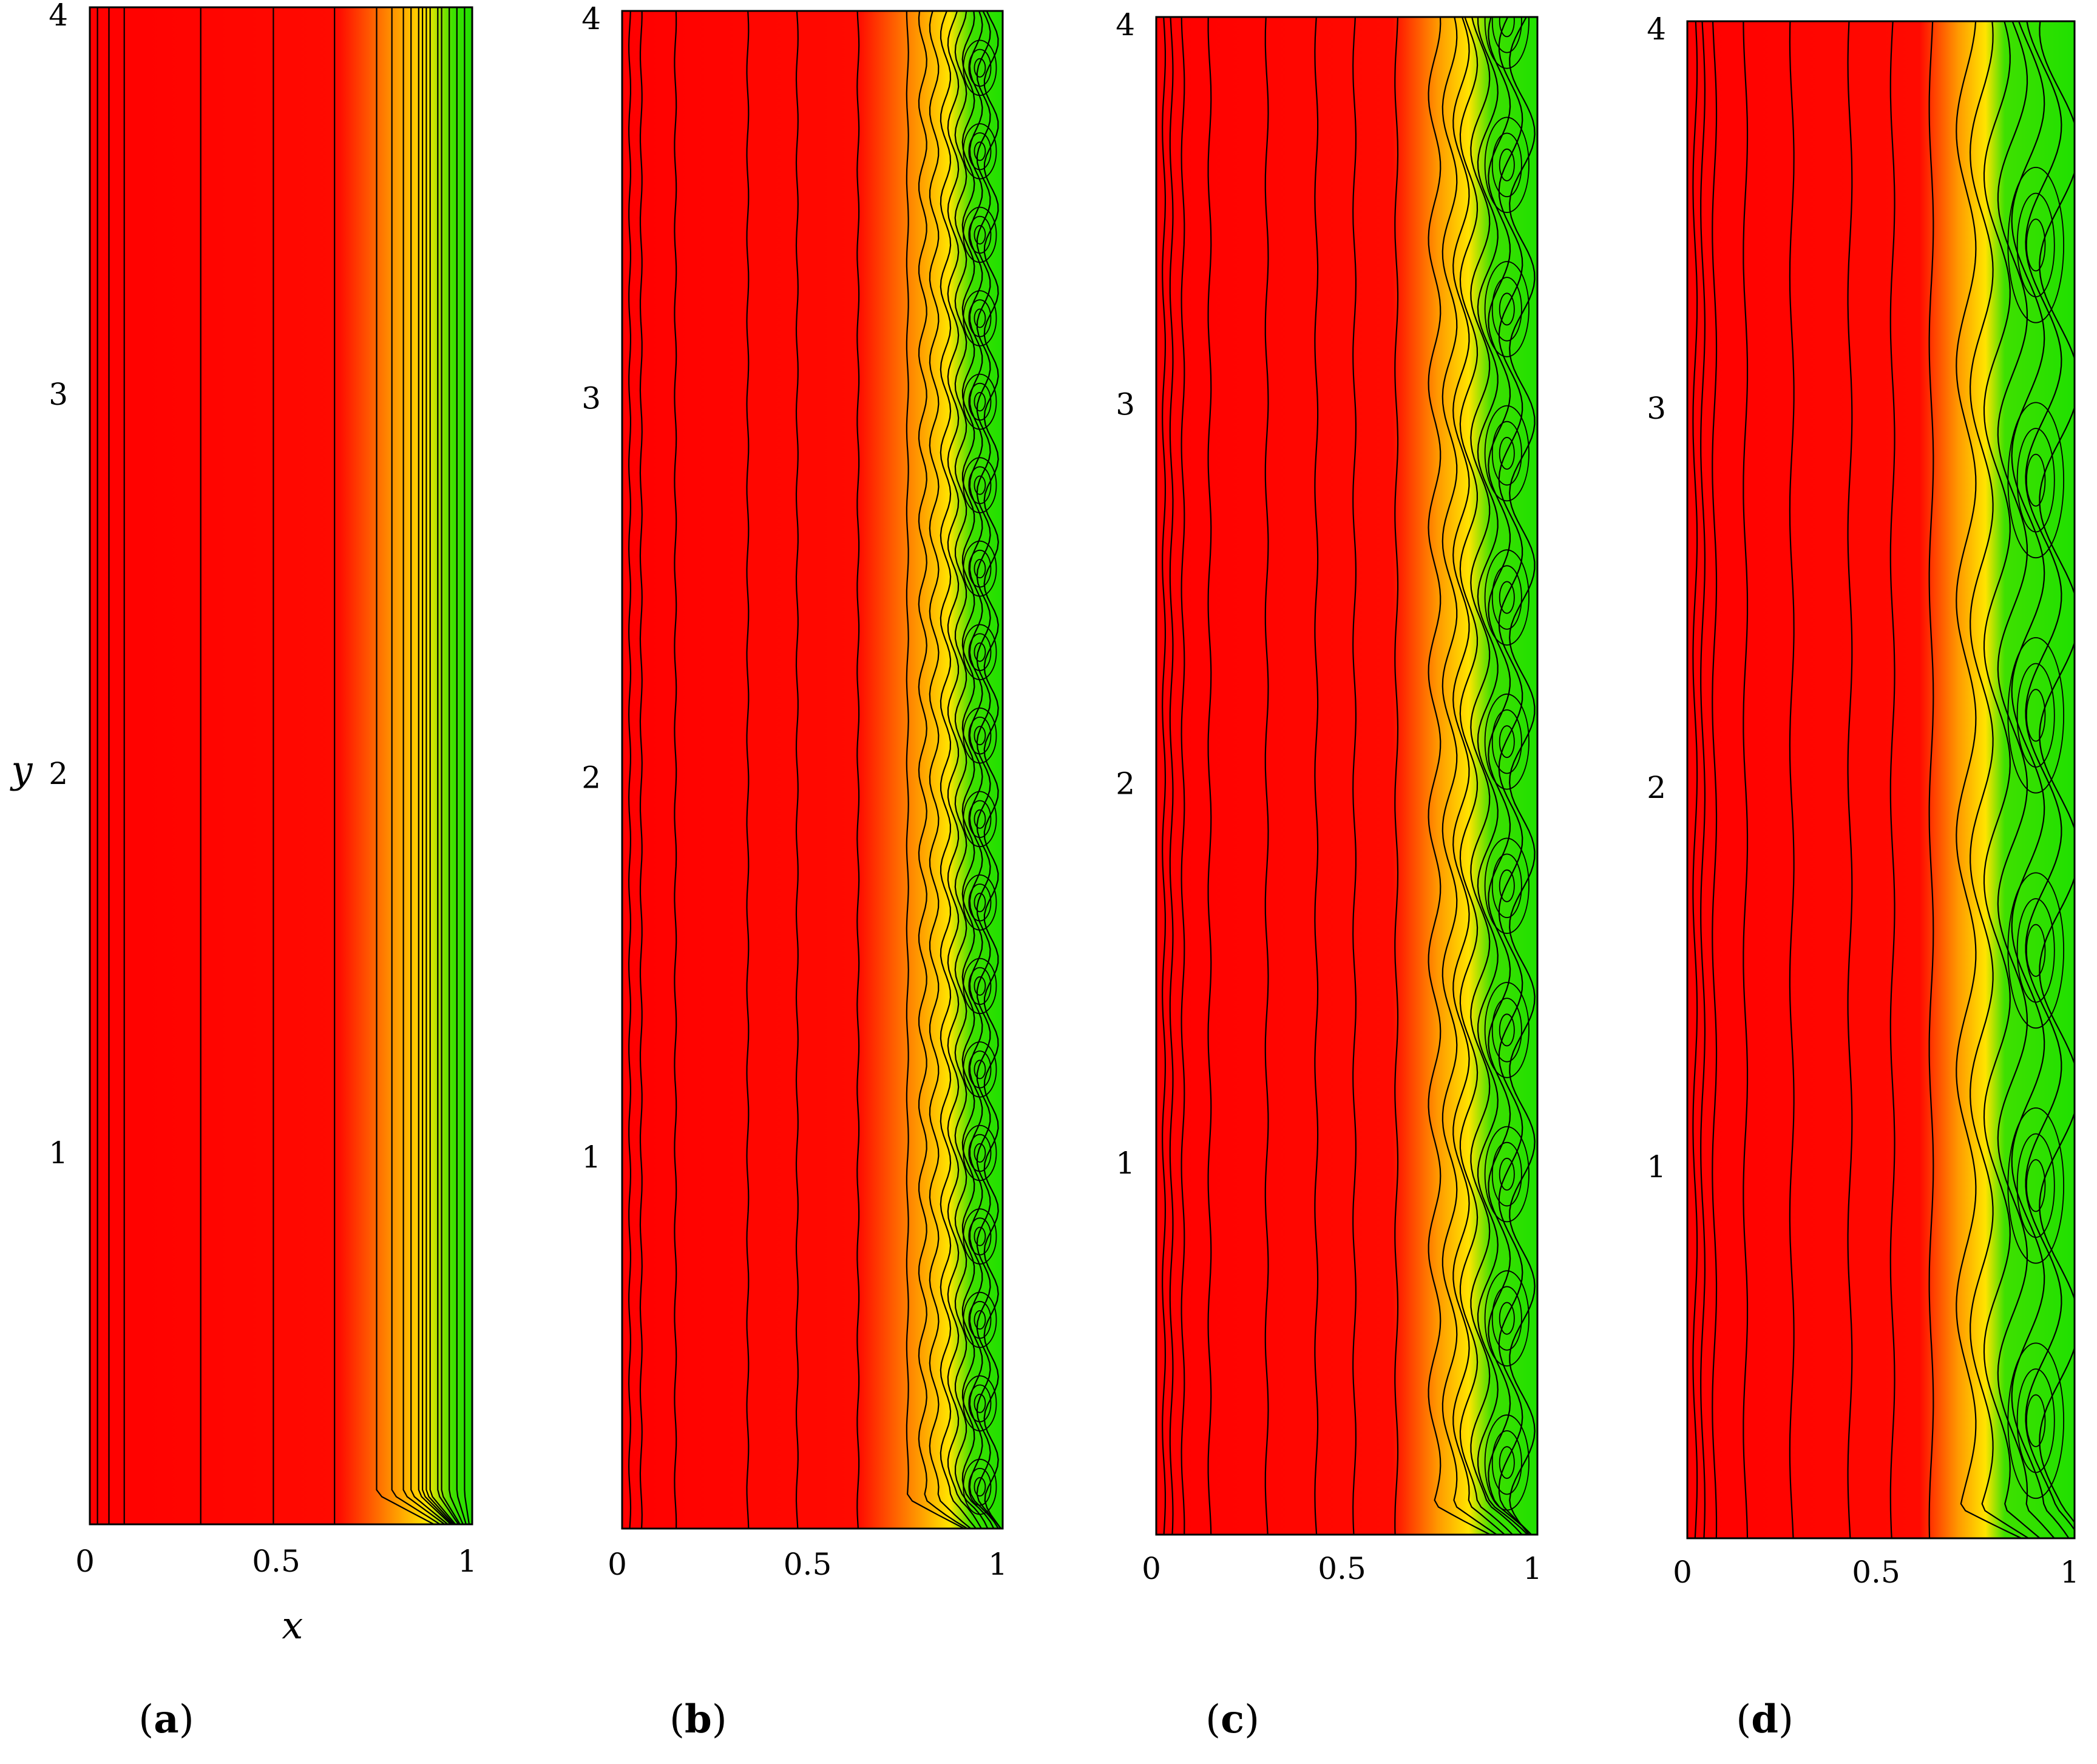 This screenshot has width=2097, height=1764. I want to click on x-axis-label: x, so click(292, 1625).